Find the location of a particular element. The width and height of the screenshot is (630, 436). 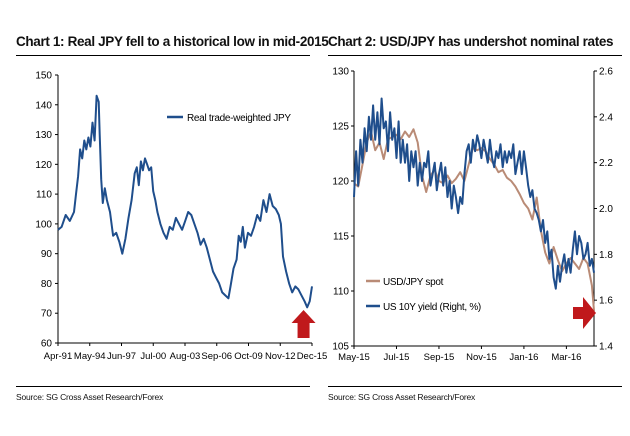

chart-2-left-tick-label: 105 is located at coordinates (340, 347).